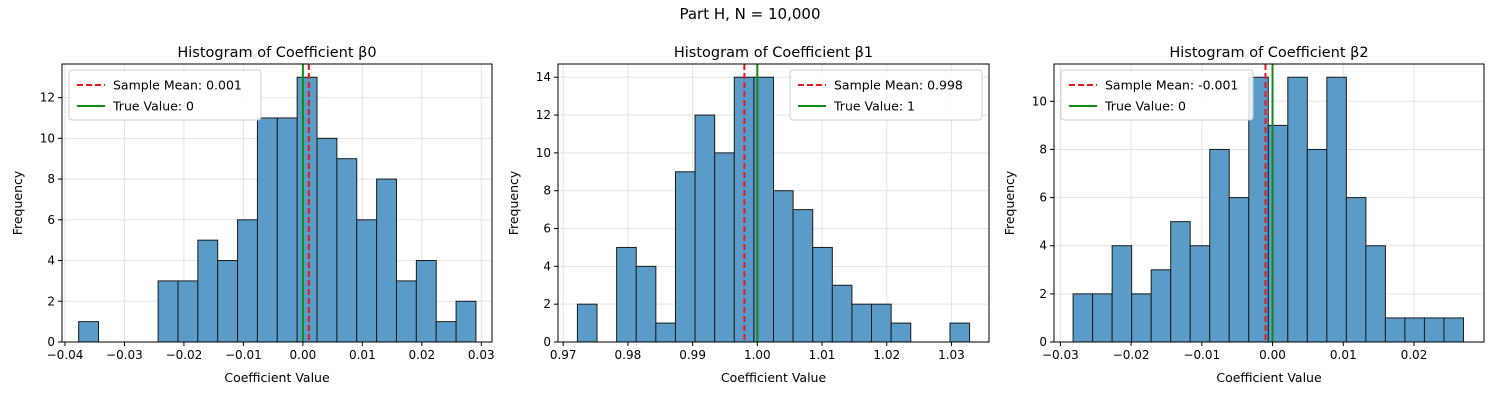  Describe the element at coordinates (773, 53) in the screenshot. I see `chart-title: Histogram of Coefficient β1` at that location.